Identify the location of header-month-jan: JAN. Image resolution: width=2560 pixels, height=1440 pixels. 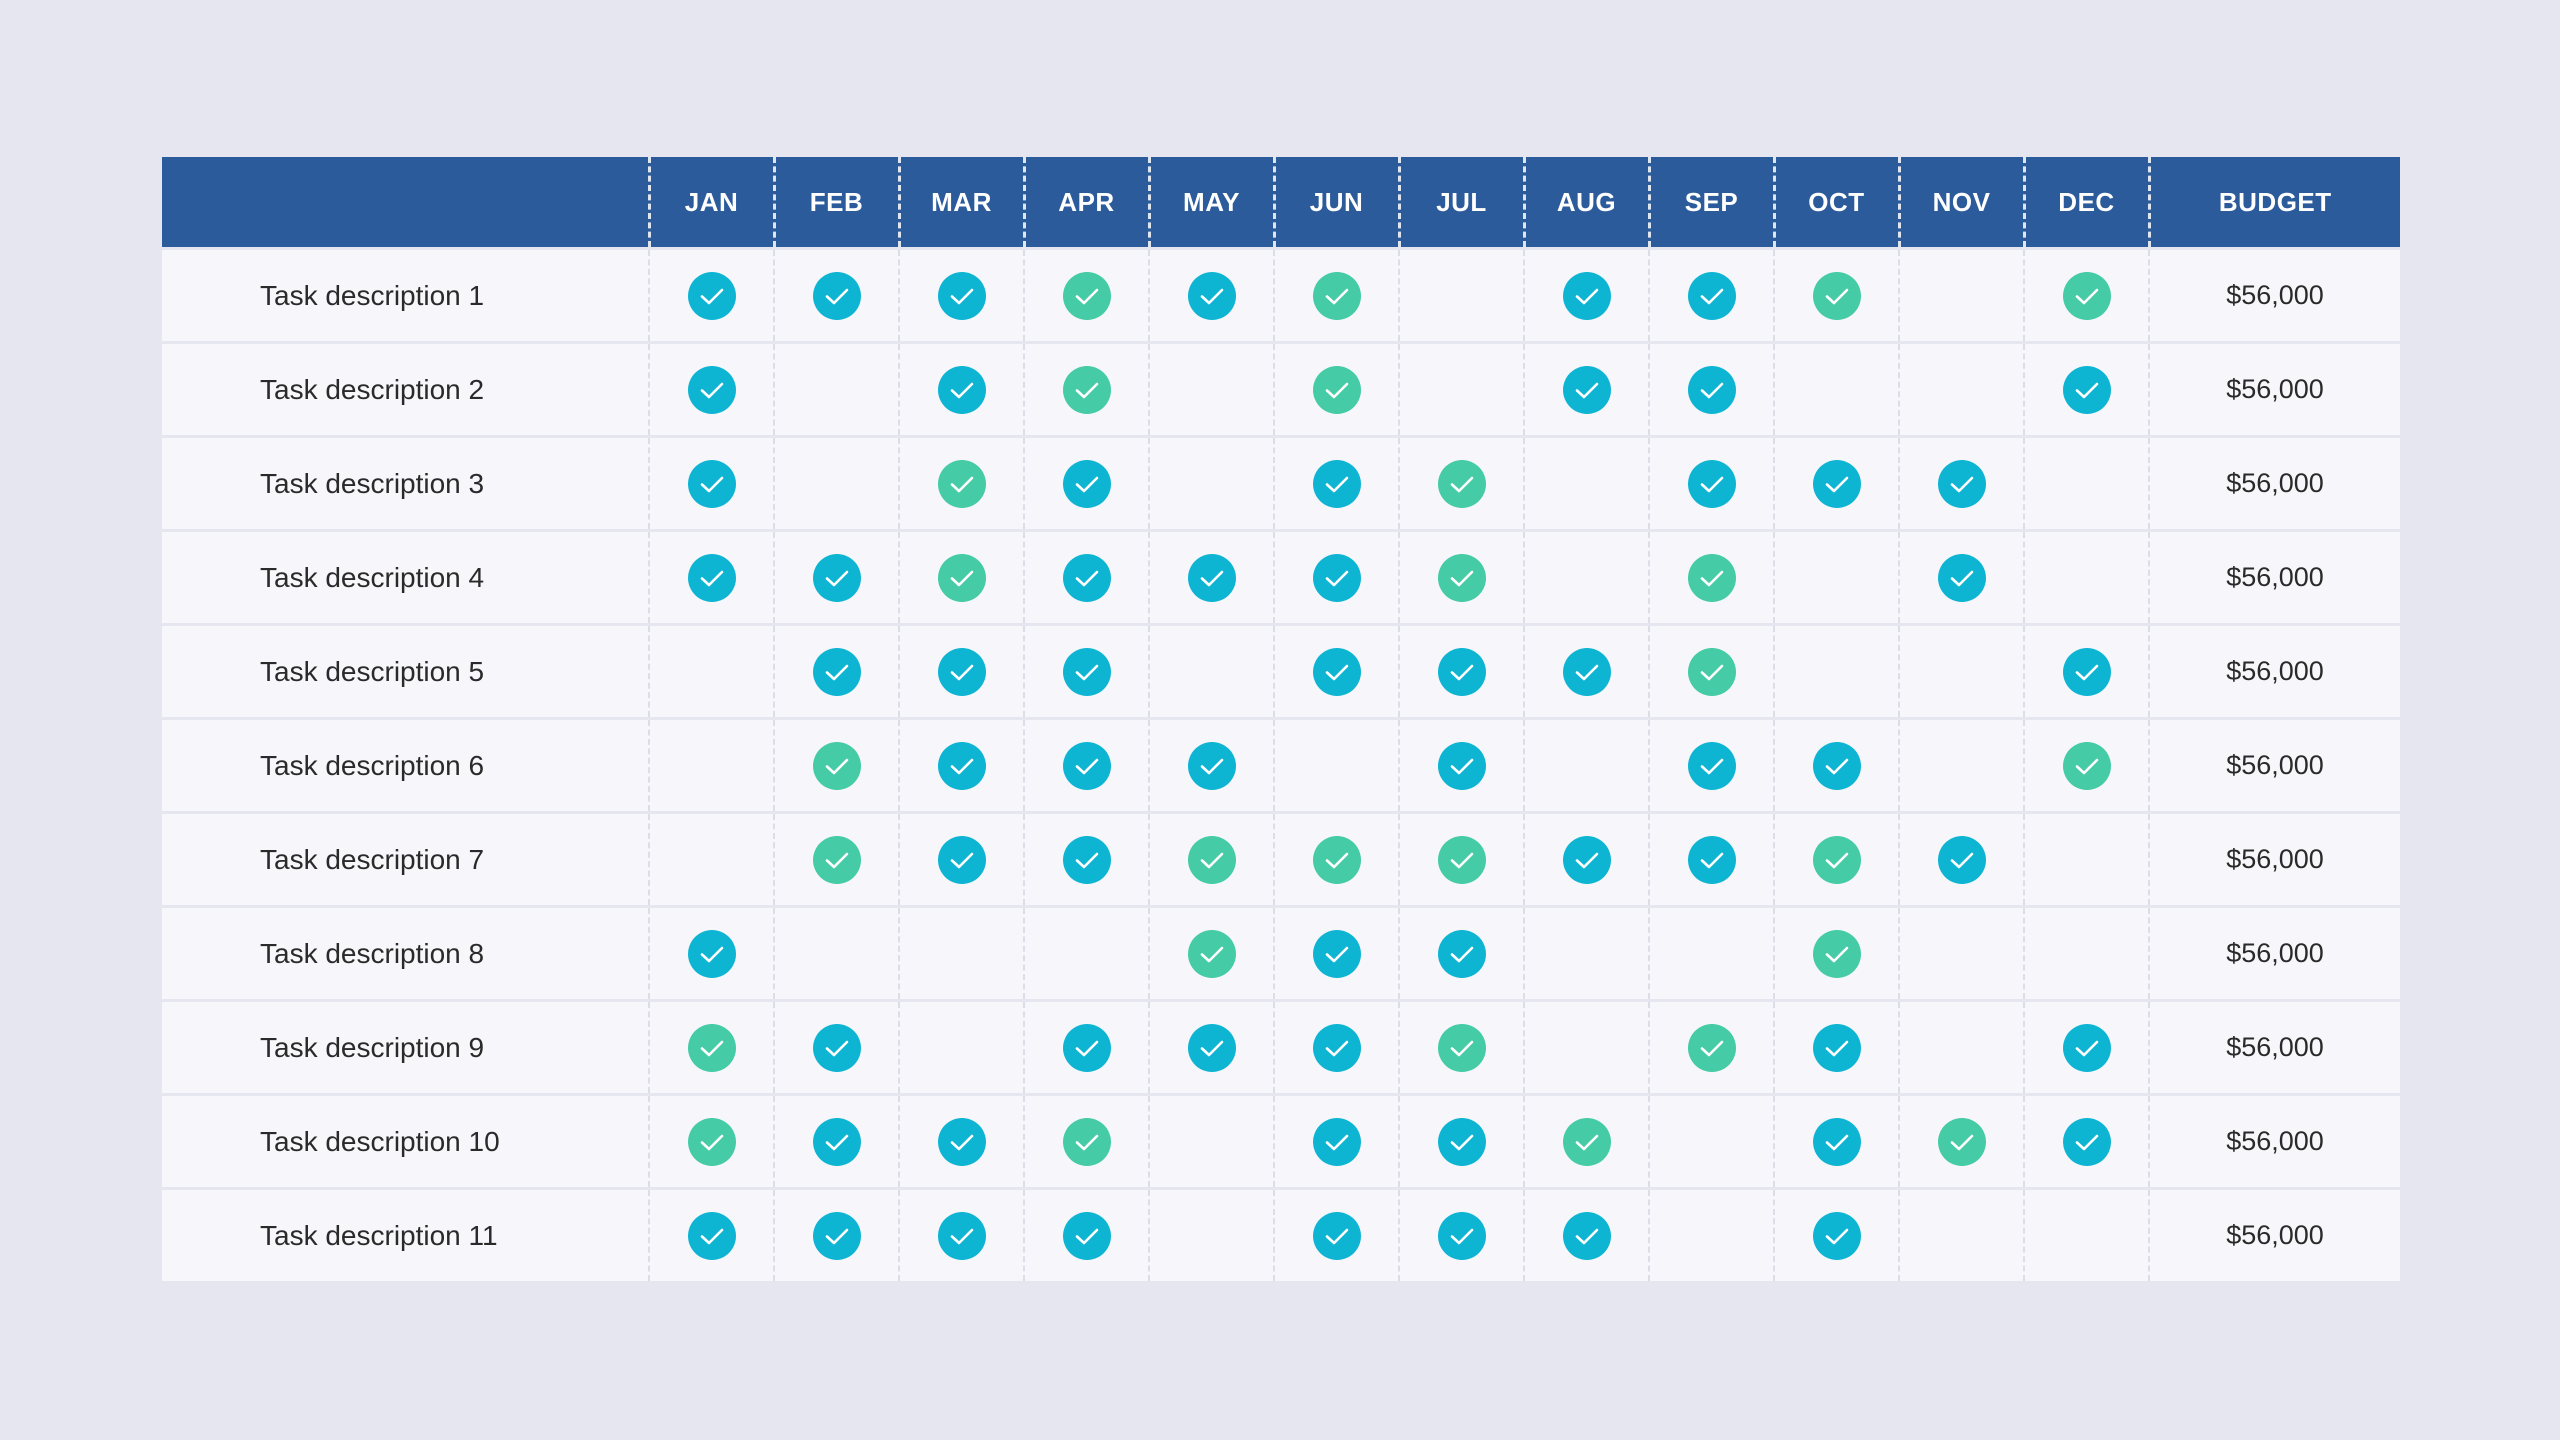
(710, 203).